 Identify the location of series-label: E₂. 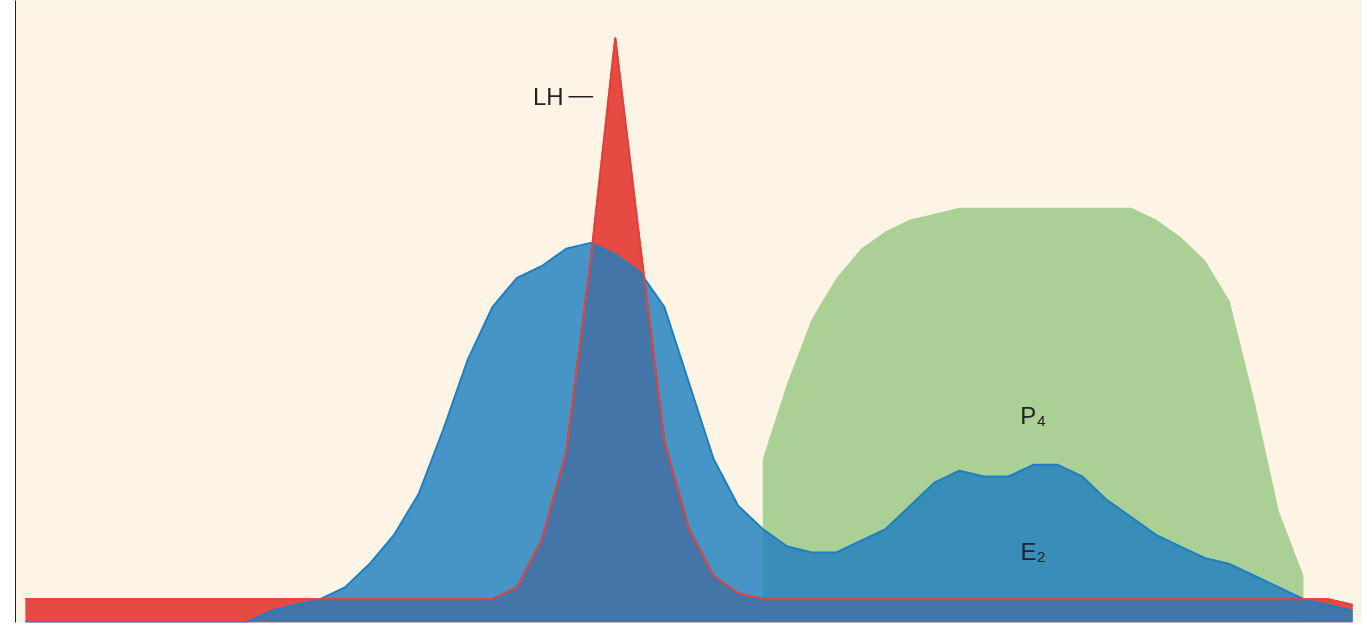
(1033, 552).